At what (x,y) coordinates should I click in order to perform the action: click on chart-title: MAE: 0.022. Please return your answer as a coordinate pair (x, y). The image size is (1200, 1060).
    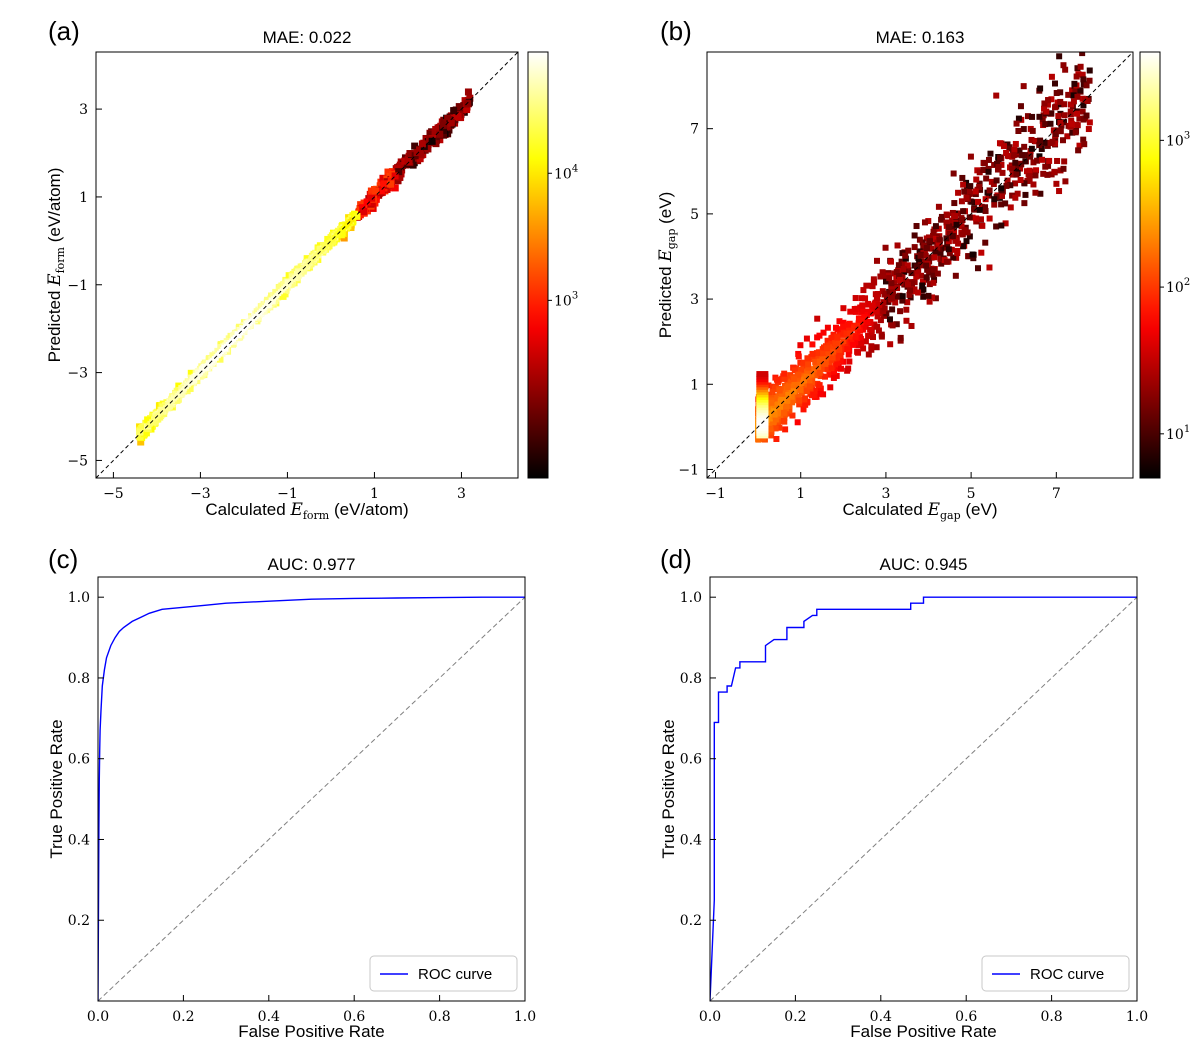
    Looking at the image, I should click on (307, 37).